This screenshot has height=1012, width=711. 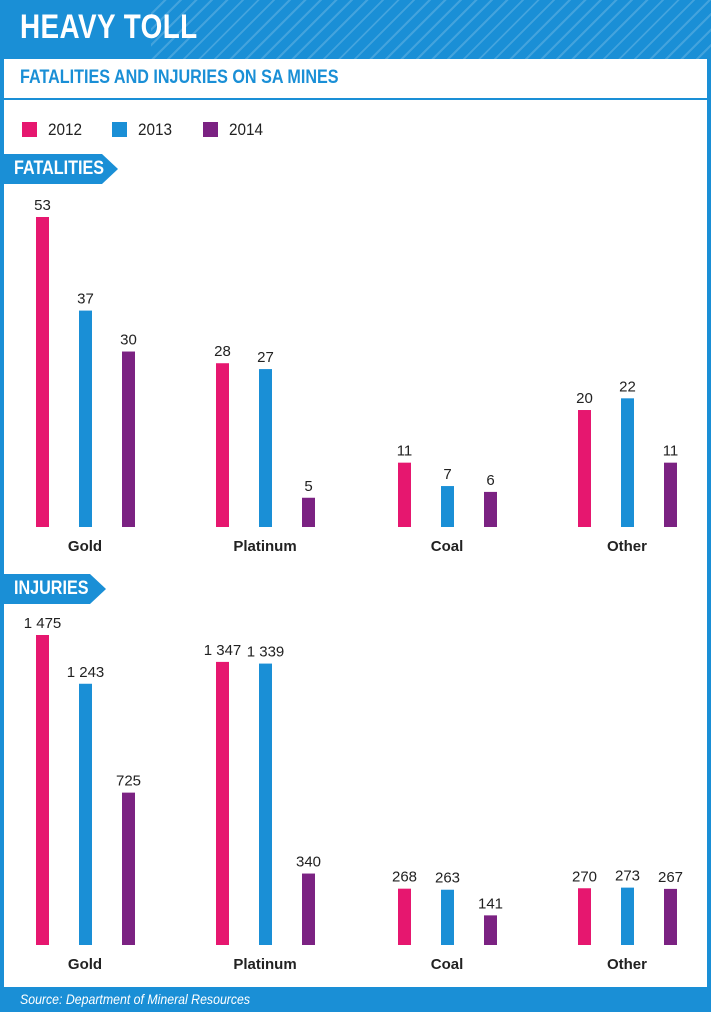 I want to click on value-label-gold-2014: 725, so click(x=128, y=781).